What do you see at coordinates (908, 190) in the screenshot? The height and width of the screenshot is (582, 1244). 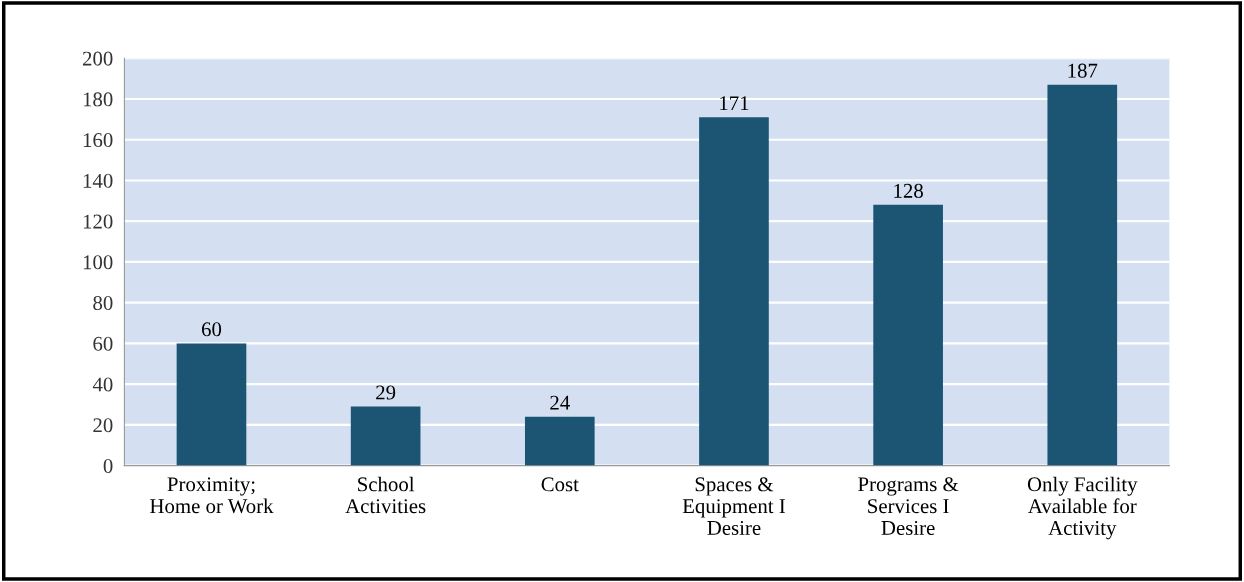 I see `data-label: 128` at bounding box center [908, 190].